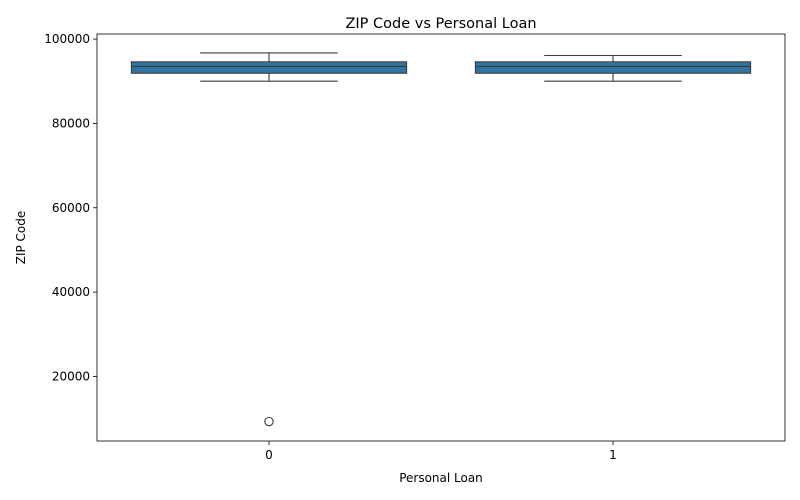 The width and height of the screenshot is (800, 500). What do you see at coordinates (71, 292) in the screenshot?
I see `y-tick-label: 40000` at bounding box center [71, 292].